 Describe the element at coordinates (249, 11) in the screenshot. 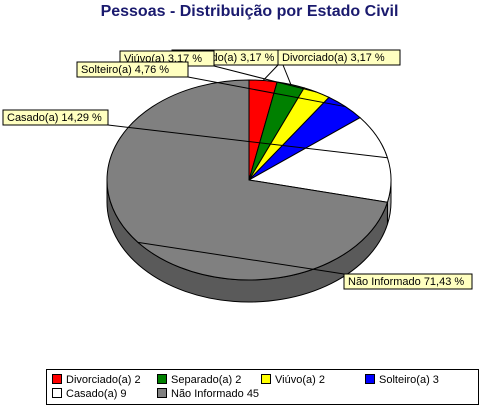

I see `chart-title: Pessoas - Distribuição por Estado Civil` at that location.